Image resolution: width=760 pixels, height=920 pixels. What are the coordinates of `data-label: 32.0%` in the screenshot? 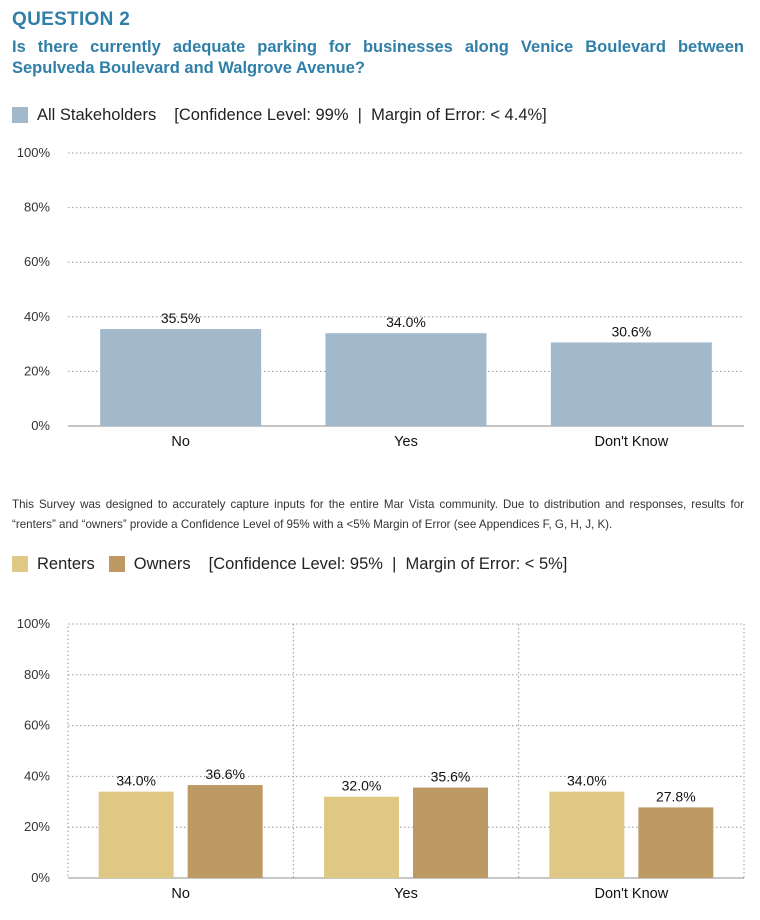 It's located at (362, 786).